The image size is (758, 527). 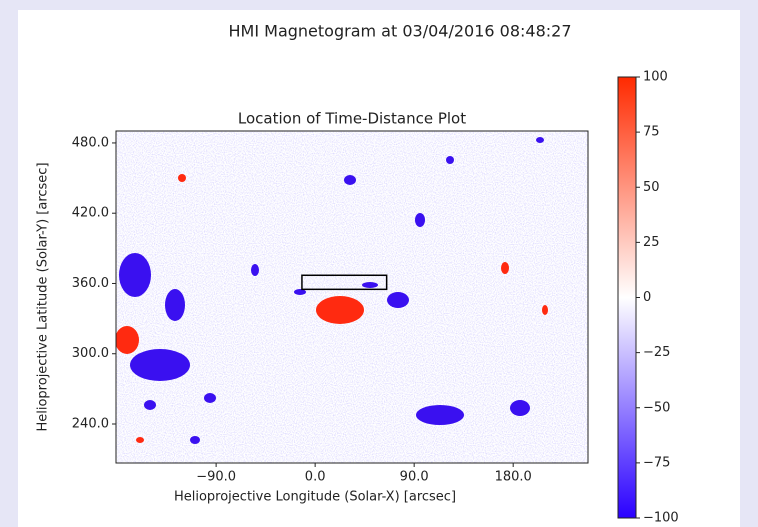 What do you see at coordinates (651, 242) in the screenshot?
I see `colorbar-tick-label: 25` at bounding box center [651, 242].